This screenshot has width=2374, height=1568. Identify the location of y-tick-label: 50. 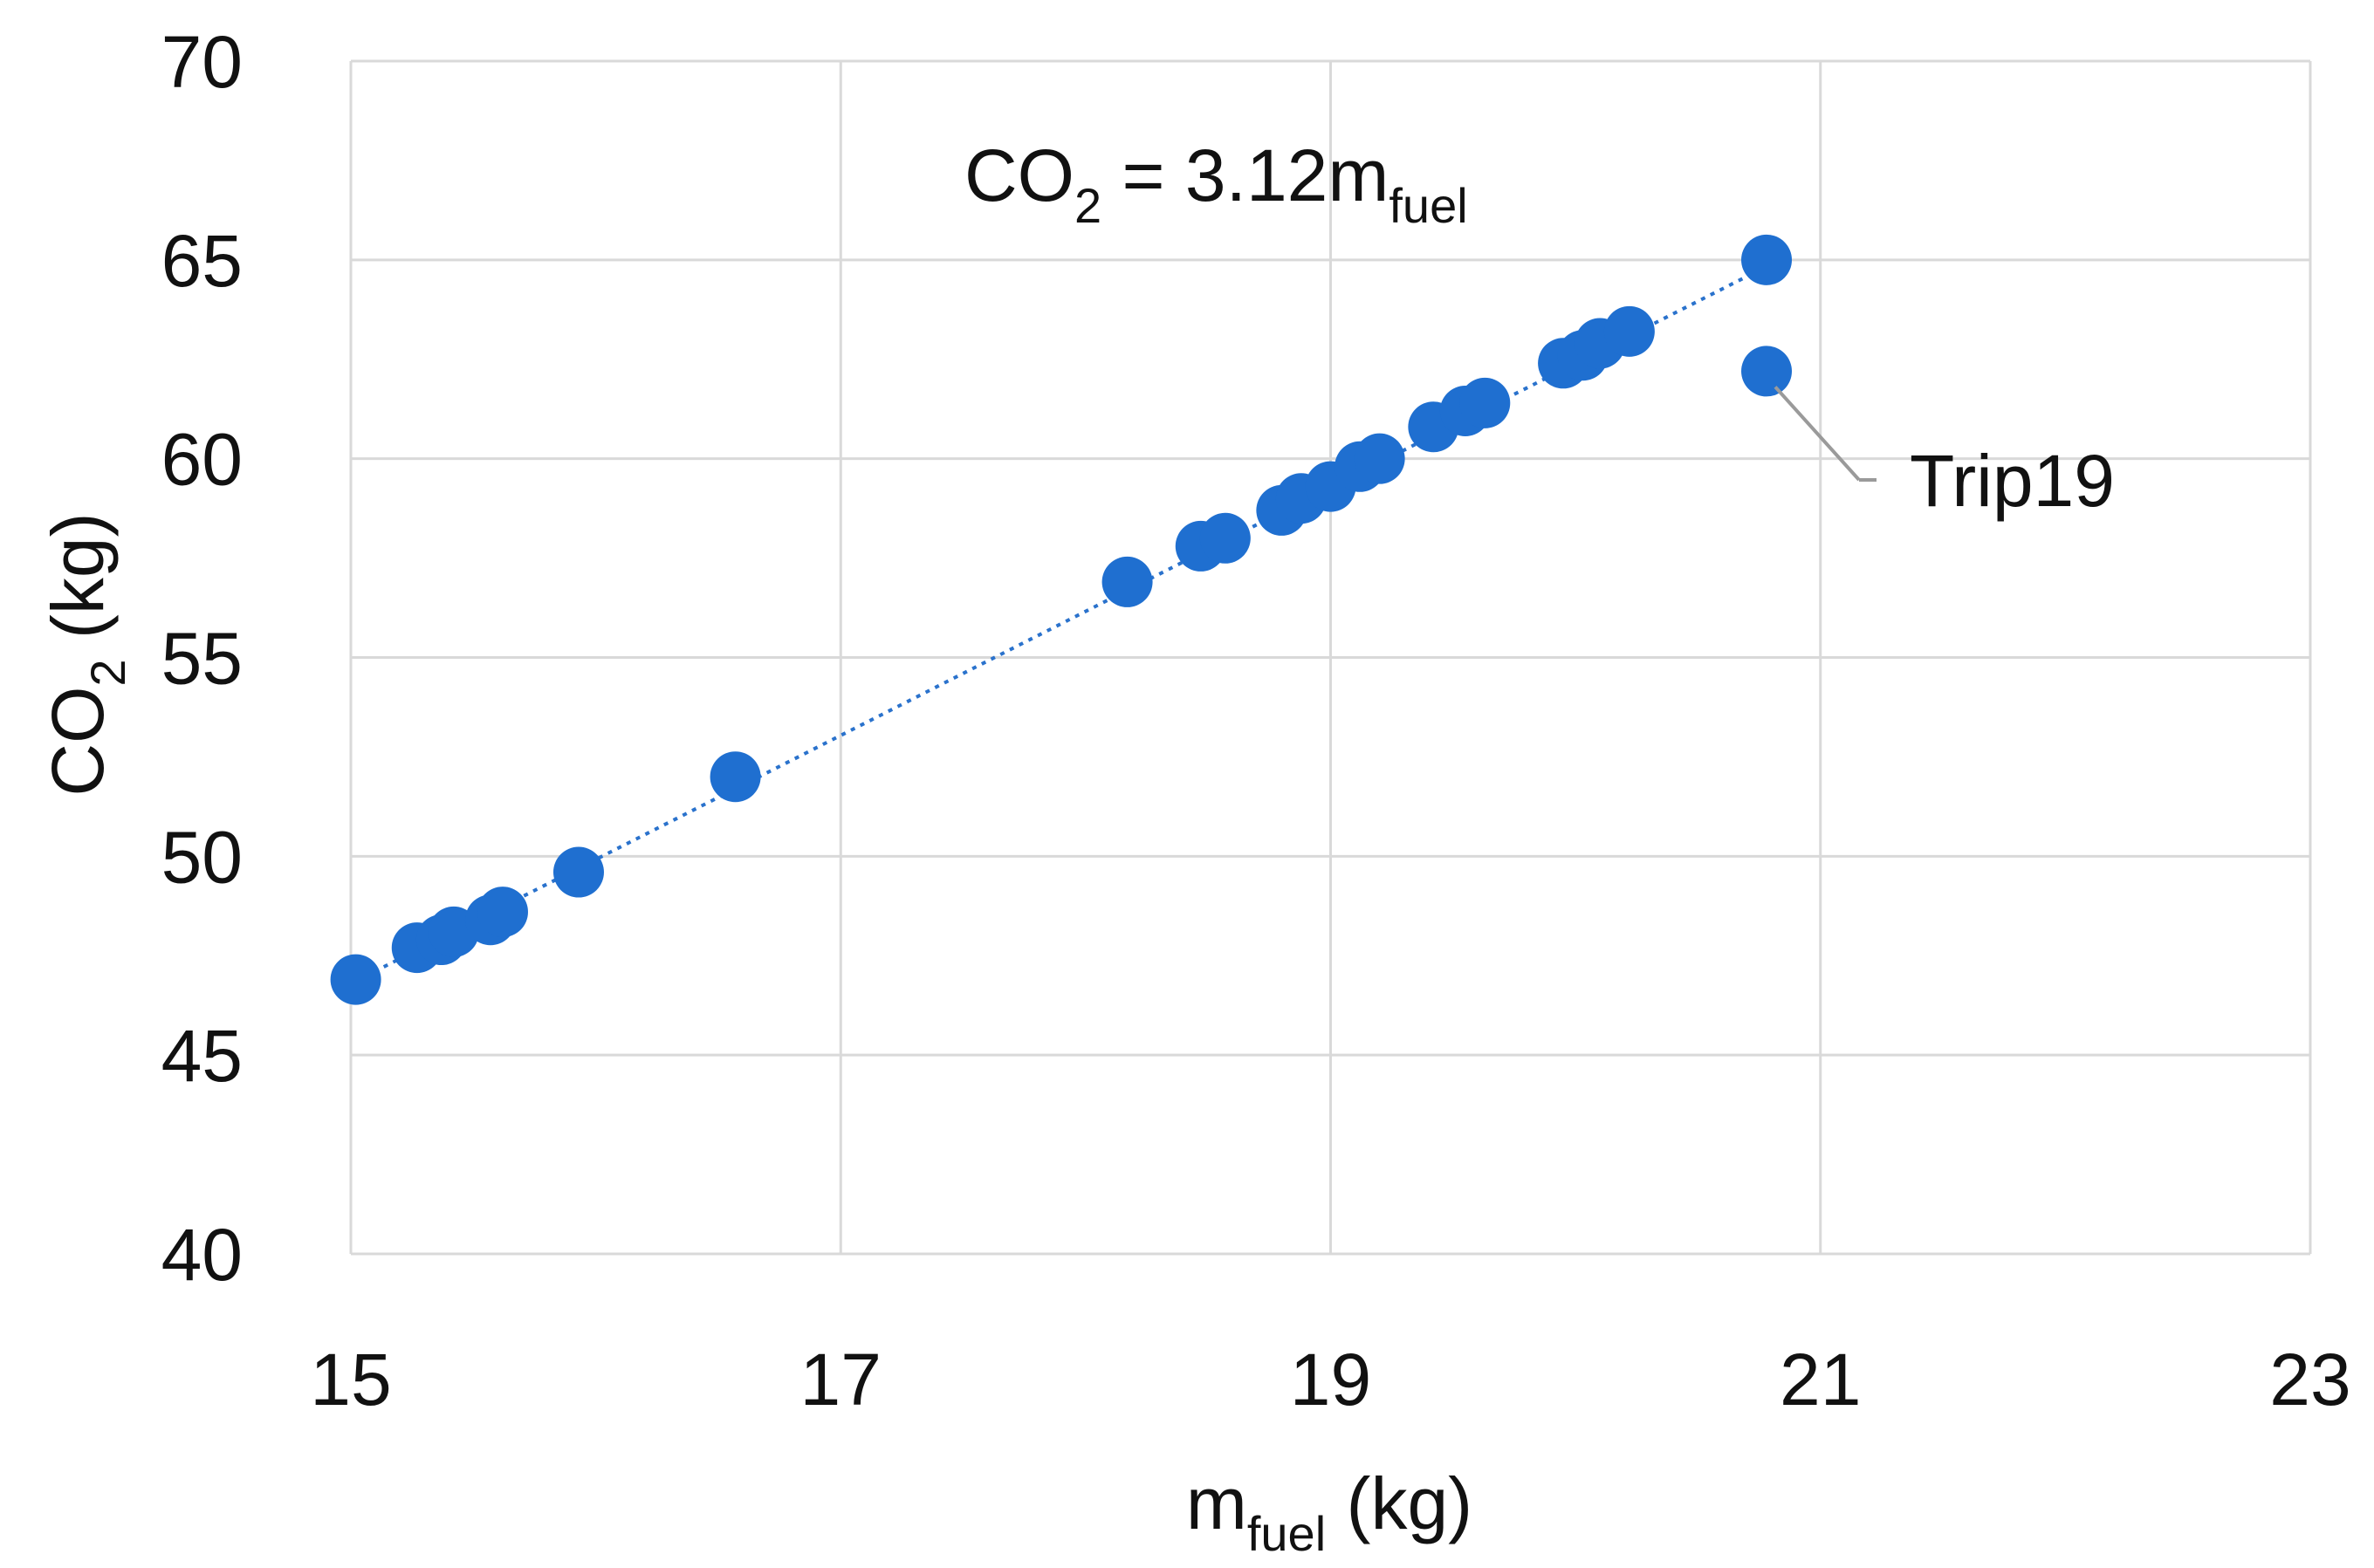
(202, 857).